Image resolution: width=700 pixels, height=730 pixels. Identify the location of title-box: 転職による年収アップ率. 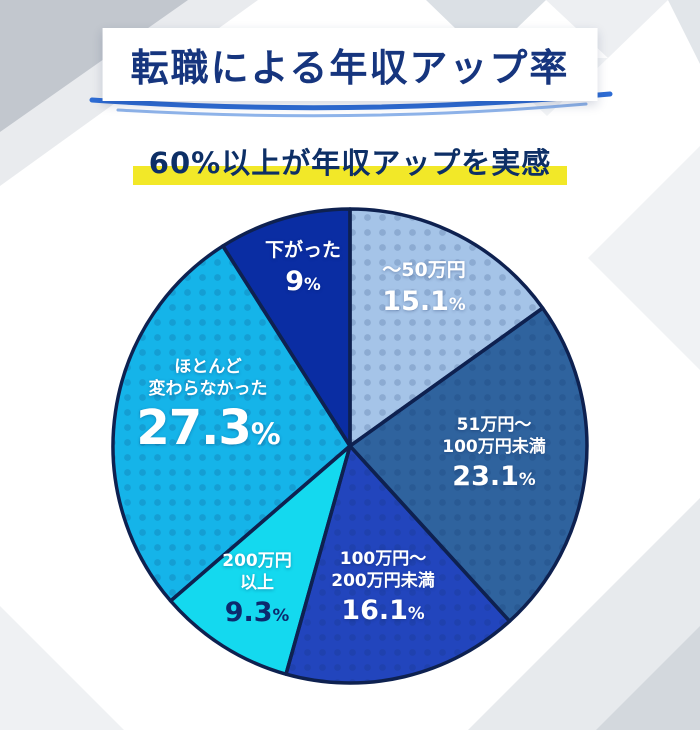
(350, 64).